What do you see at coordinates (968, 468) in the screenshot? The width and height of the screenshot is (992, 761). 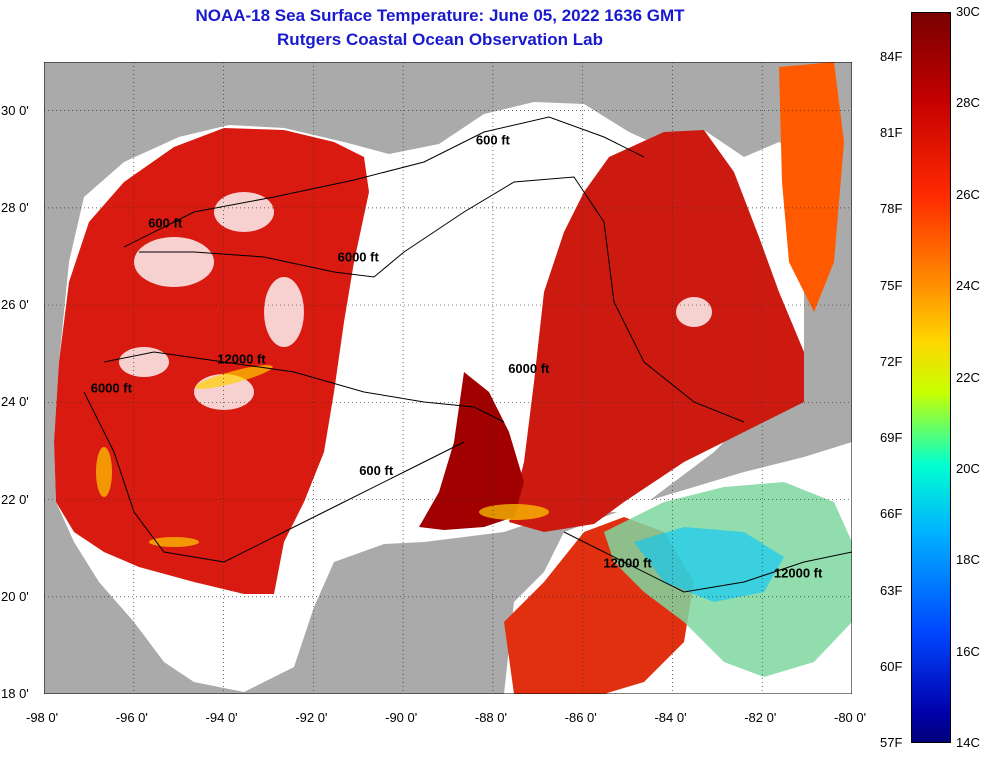 I see `colorbar-celsius-label: 20C` at bounding box center [968, 468].